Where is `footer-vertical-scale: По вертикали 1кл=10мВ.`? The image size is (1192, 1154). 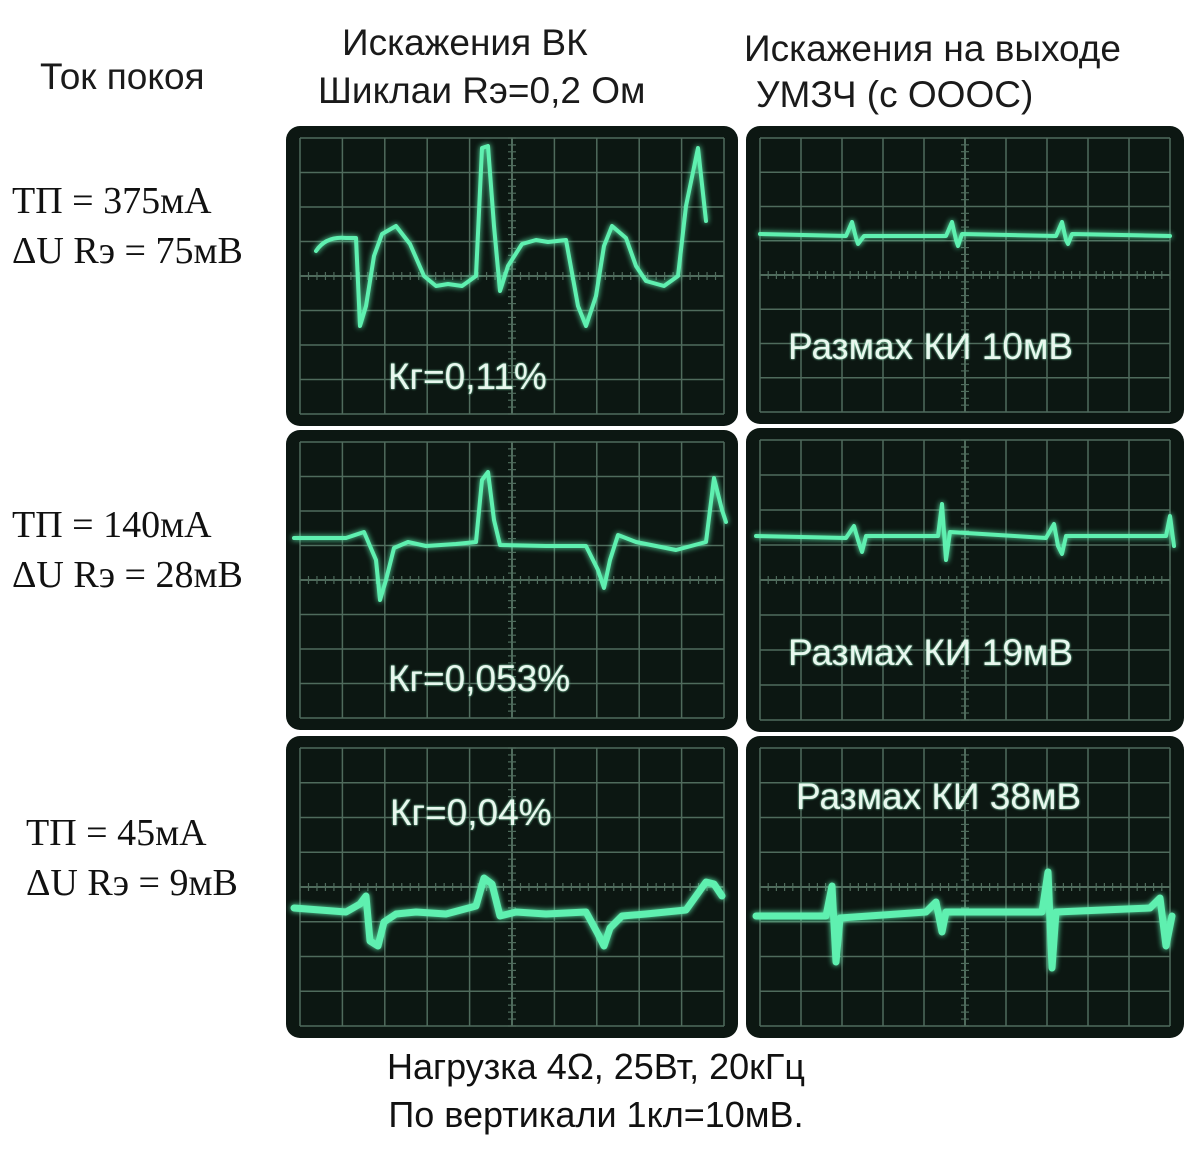
footer-vertical-scale: По вертикали 1кл=10мВ. is located at coordinates (596, 1114).